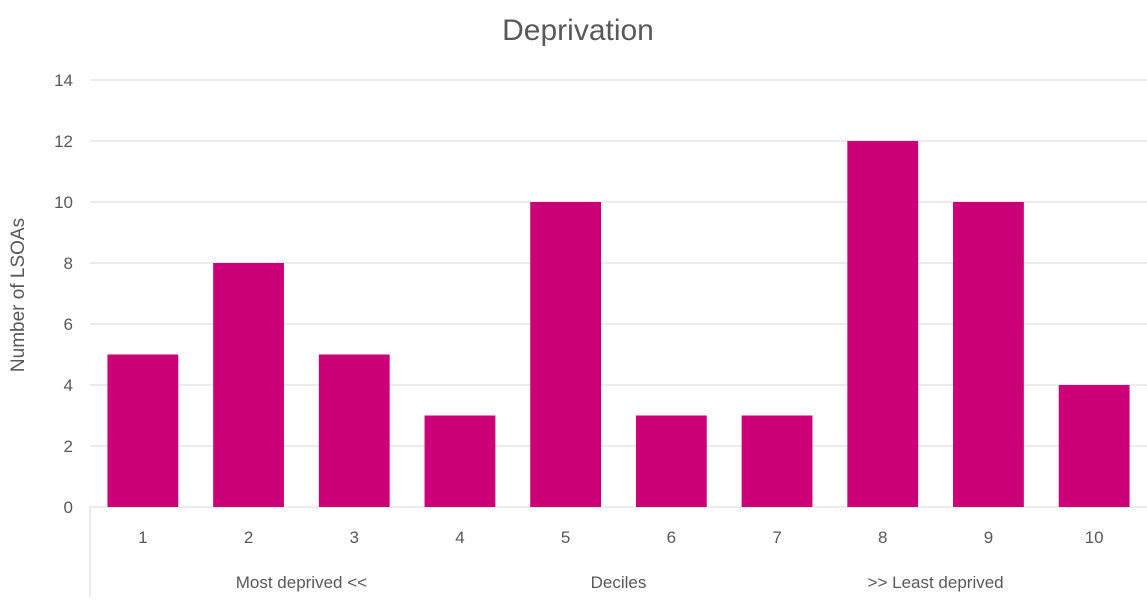  Describe the element at coordinates (882, 537) in the screenshot. I see `x-tick-label: 8` at that location.